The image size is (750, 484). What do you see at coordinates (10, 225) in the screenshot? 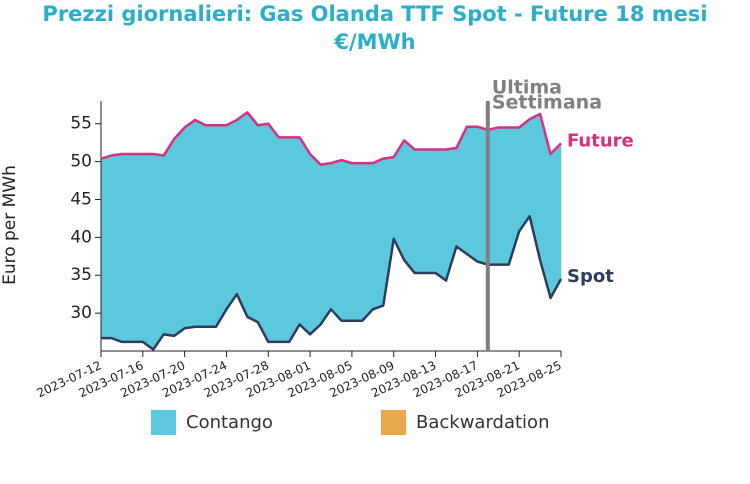
I see `y-axis-label: Euro per MWh` at bounding box center [10, 225].